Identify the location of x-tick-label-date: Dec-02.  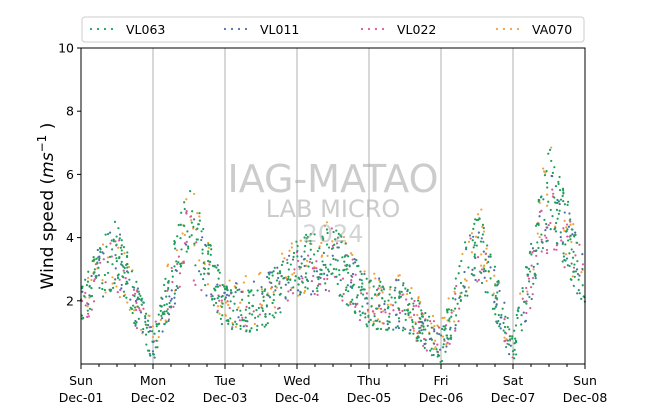
(153, 397).